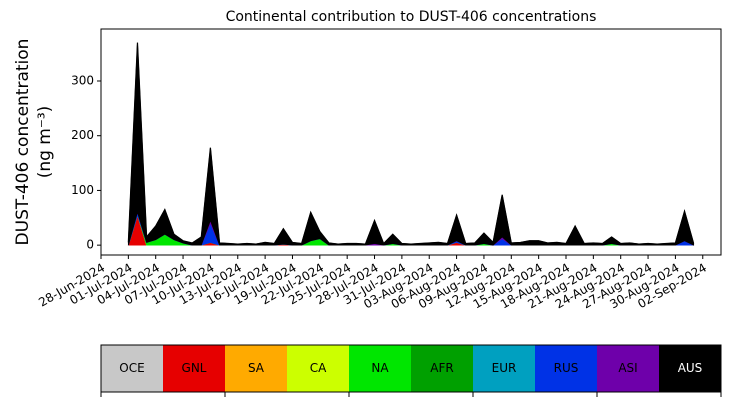 This screenshot has width=730, height=402. I want to click on y-tick-label: 300, so click(82, 80).